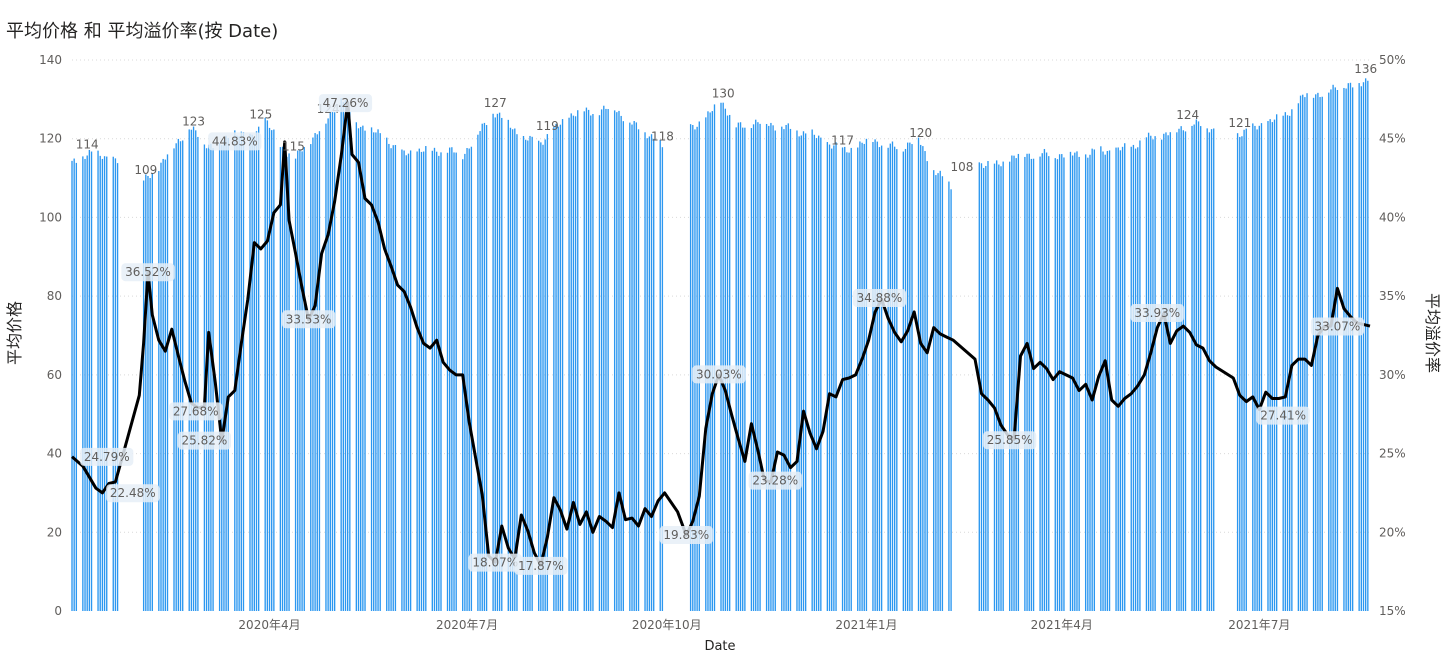  I want to click on y-tick-label: 60, so click(54, 375).